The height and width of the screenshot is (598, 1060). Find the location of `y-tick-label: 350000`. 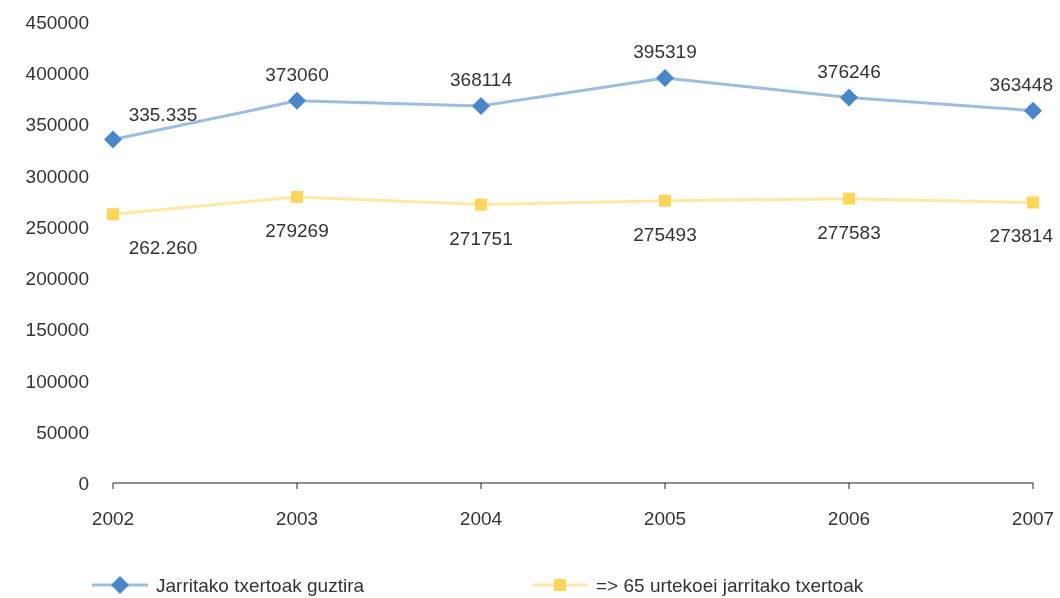

y-tick-label: 350000 is located at coordinates (57, 125).